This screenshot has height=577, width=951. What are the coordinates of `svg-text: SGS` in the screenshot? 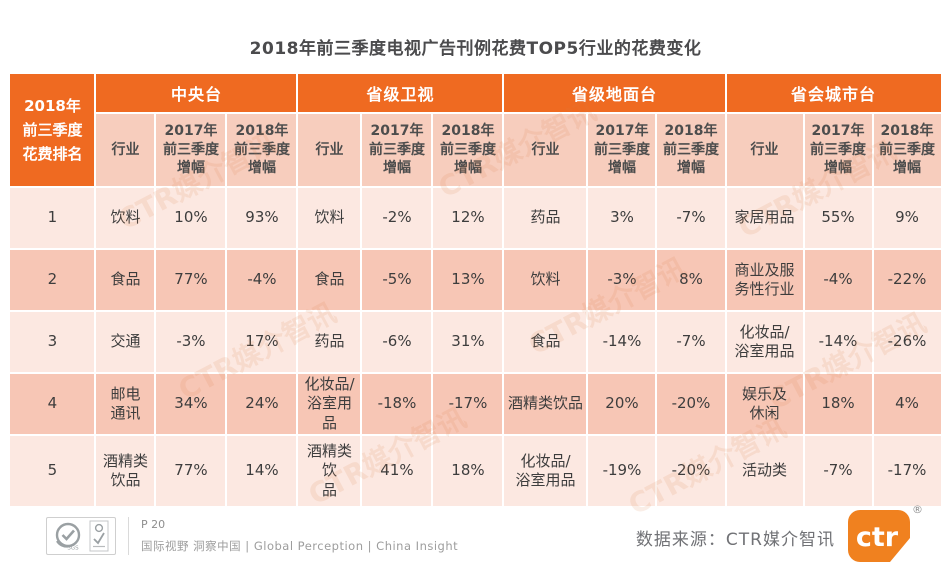 It's located at (73, 548).